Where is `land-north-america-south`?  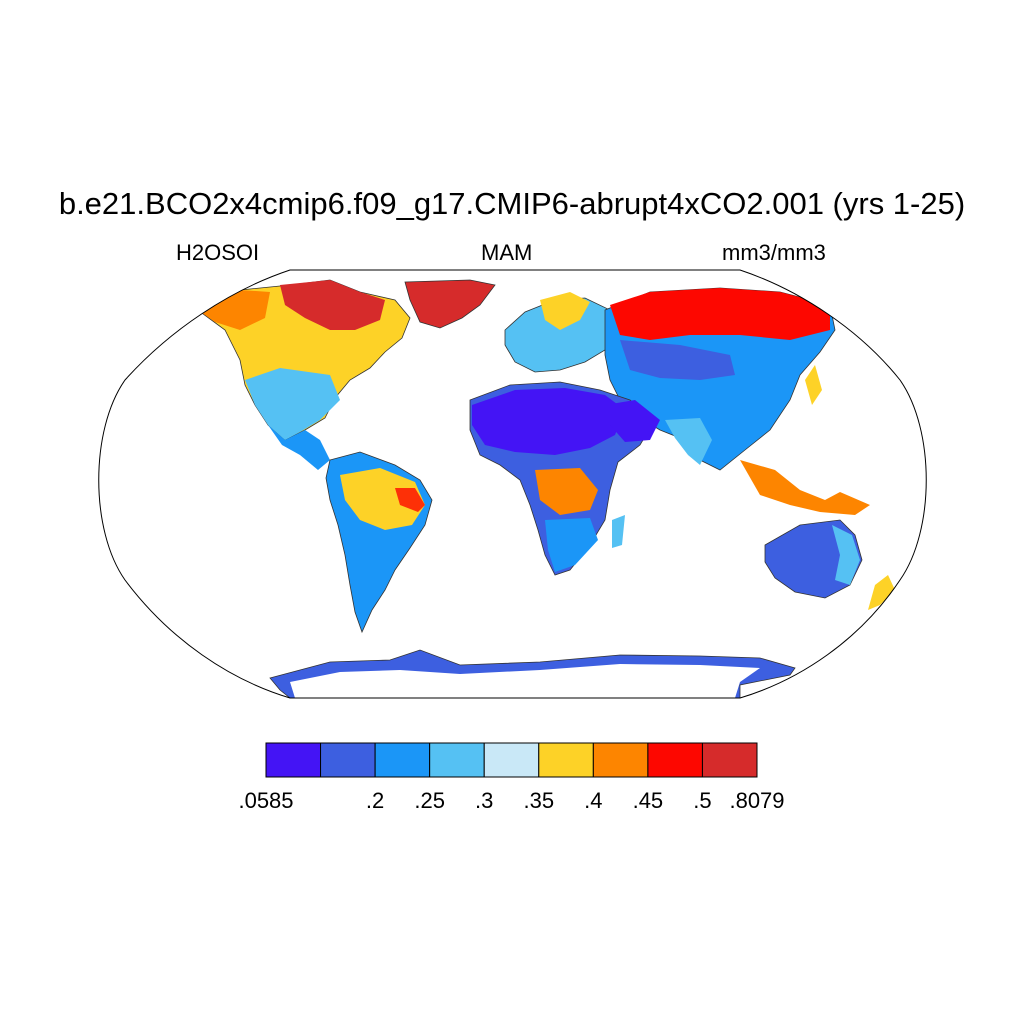
land-north-america-south is located at coordinates (292, 404).